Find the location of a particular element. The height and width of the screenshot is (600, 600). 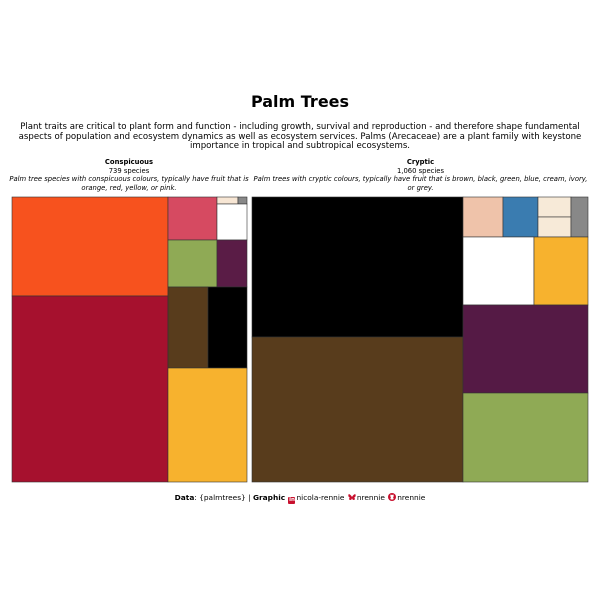

caption-graphic-label: Graphic is located at coordinates (269, 497).